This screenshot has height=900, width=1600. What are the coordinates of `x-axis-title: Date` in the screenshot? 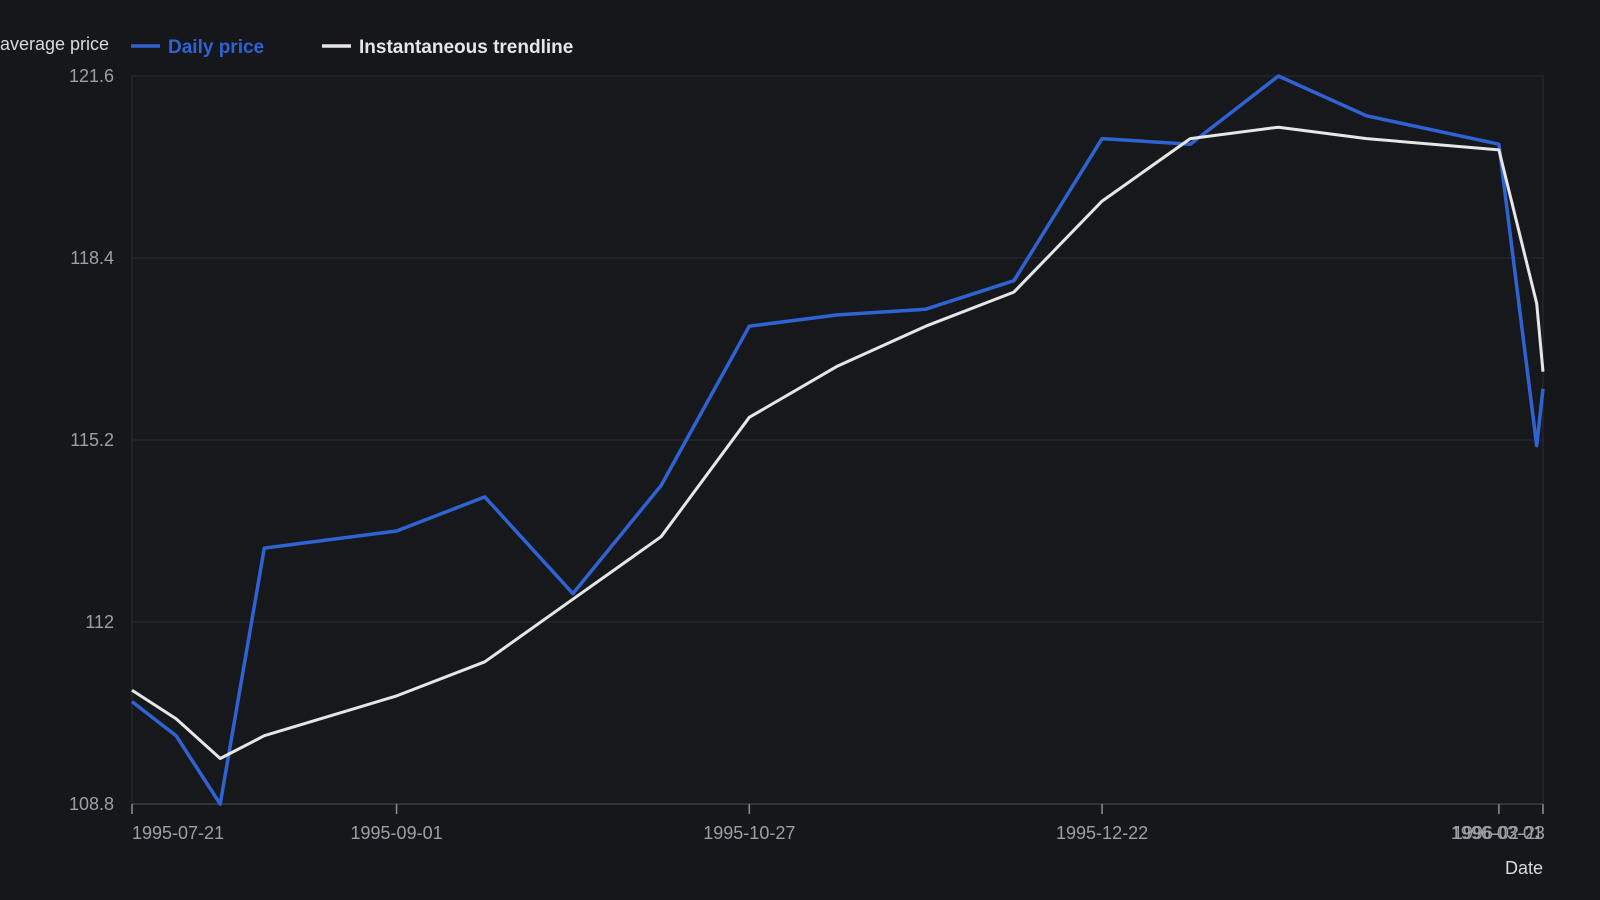 It's located at (1524, 868).